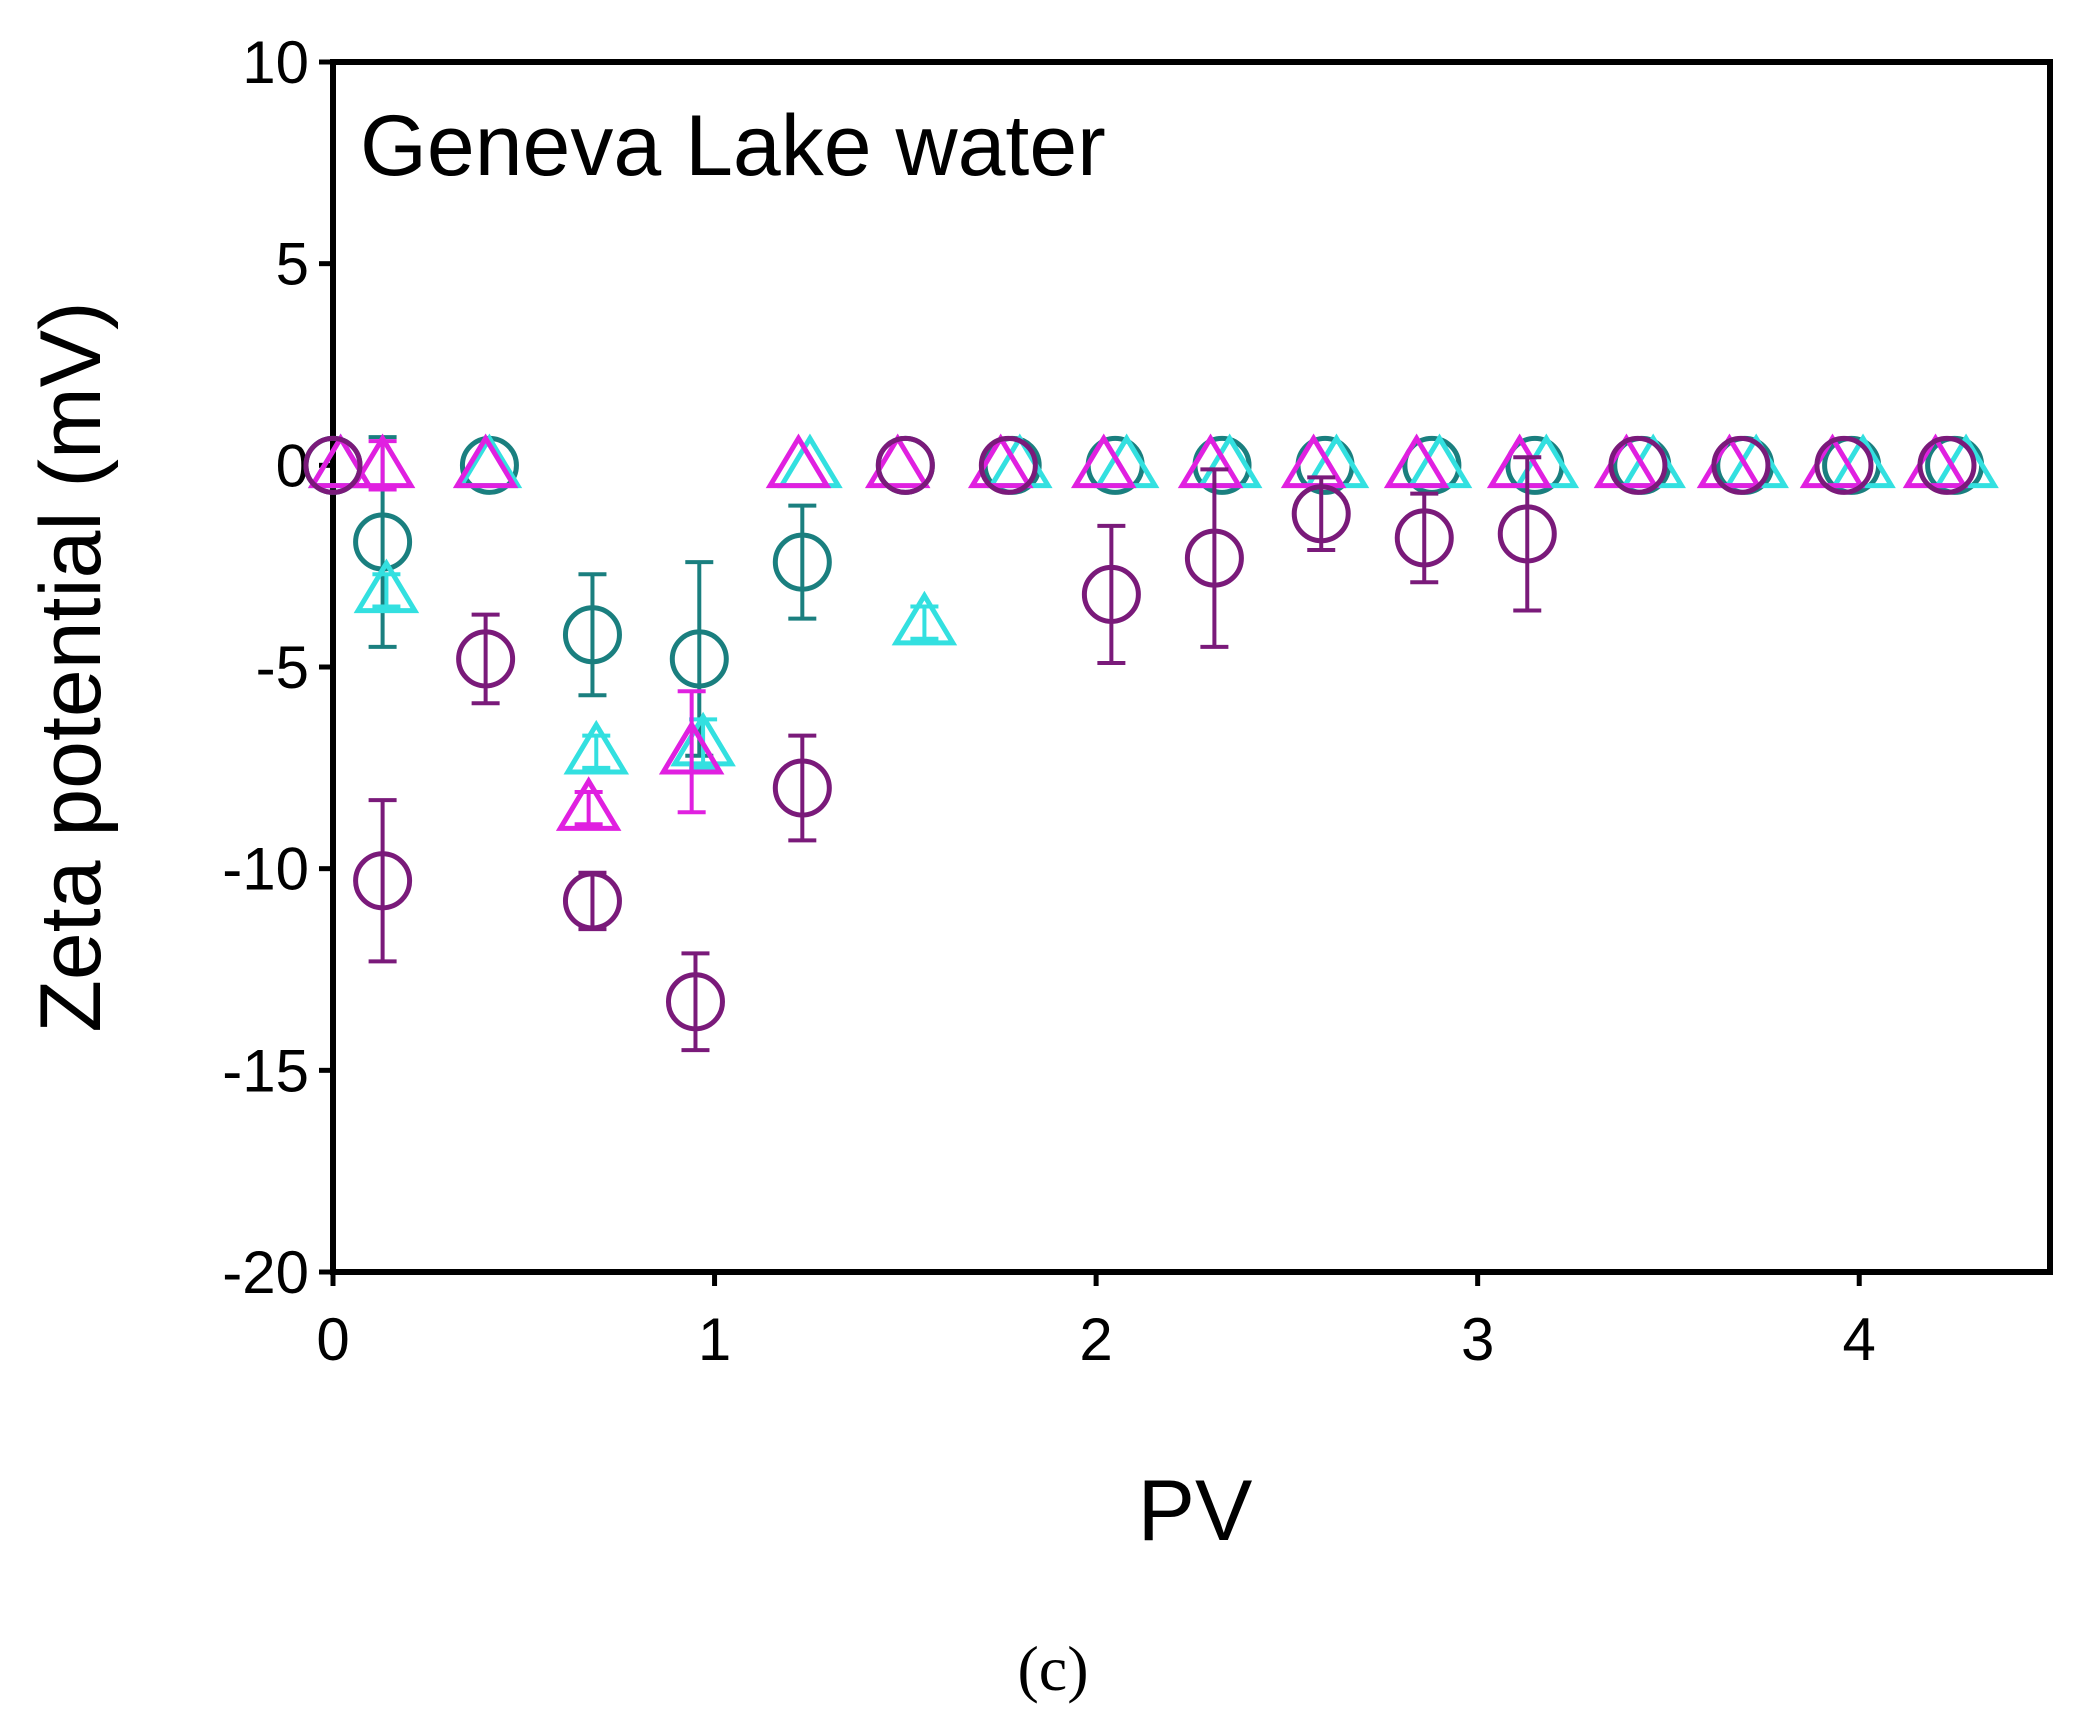  I want to click on panel-label: (c), so click(1052, 1668).